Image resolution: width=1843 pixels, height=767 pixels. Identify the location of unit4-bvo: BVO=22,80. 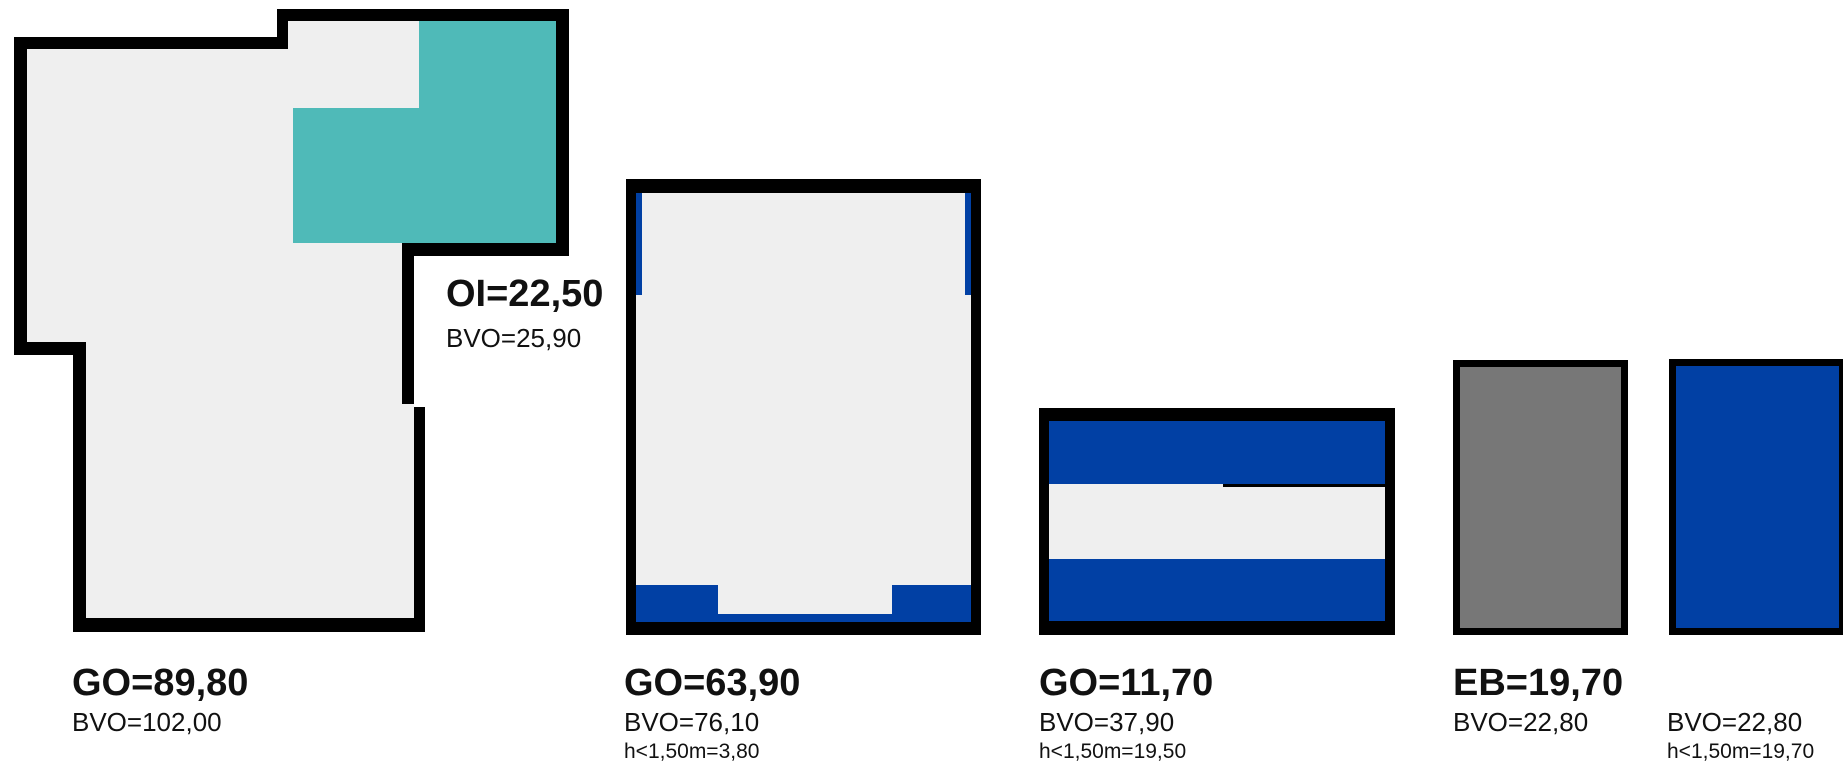
(1521, 722).